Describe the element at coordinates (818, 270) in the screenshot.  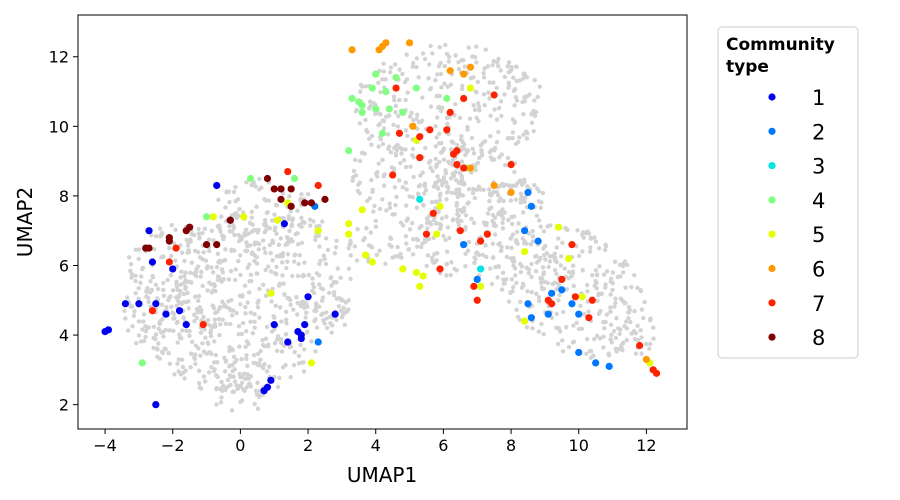
I see `legend-label-6: 6` at that location.